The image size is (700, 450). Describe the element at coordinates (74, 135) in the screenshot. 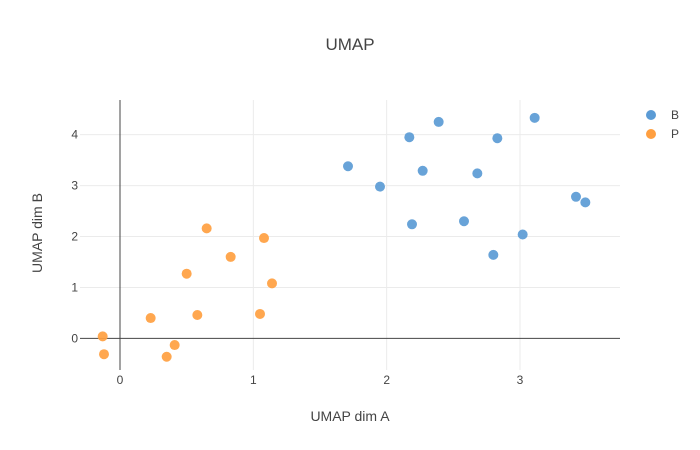

I see `y-tick-label: 4` at that location.